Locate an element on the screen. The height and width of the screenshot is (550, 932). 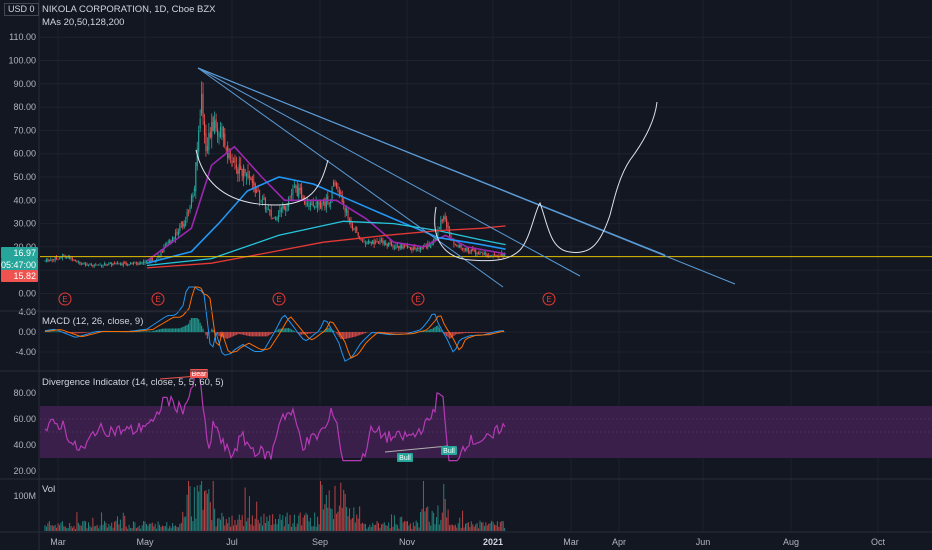
volume-title: Vol is located at coordinates (49, 489).